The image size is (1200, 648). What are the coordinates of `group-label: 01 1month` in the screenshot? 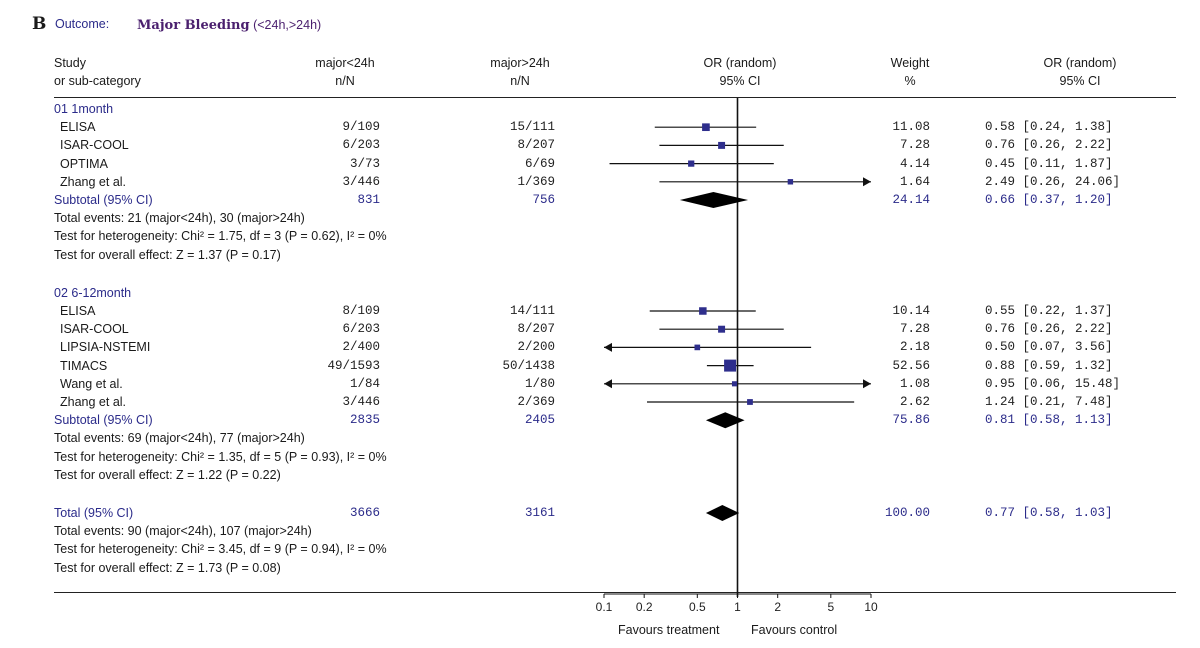 It's located at (84, 109).